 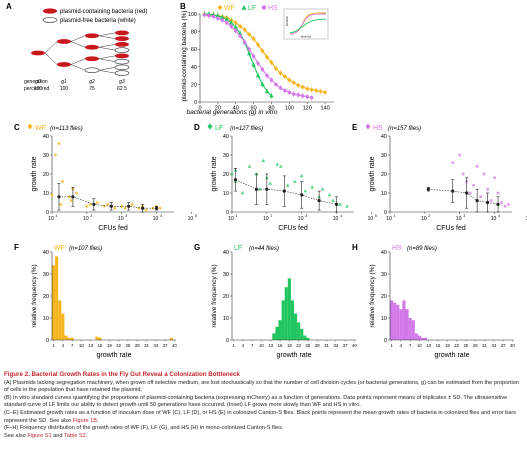 I want to click on panel-b-xtick-label: 80, so click(x=271, y=109).